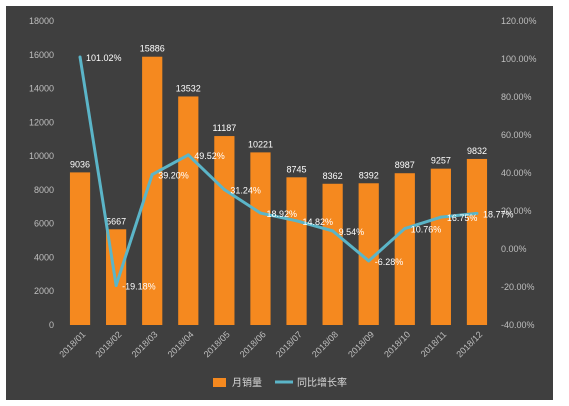 This screenshot has height=406, width=569. What do you see at coordinates (498, 214) in the screenshot?
I see `line-value-label: 18.77%` at bounding box center [498, 214].